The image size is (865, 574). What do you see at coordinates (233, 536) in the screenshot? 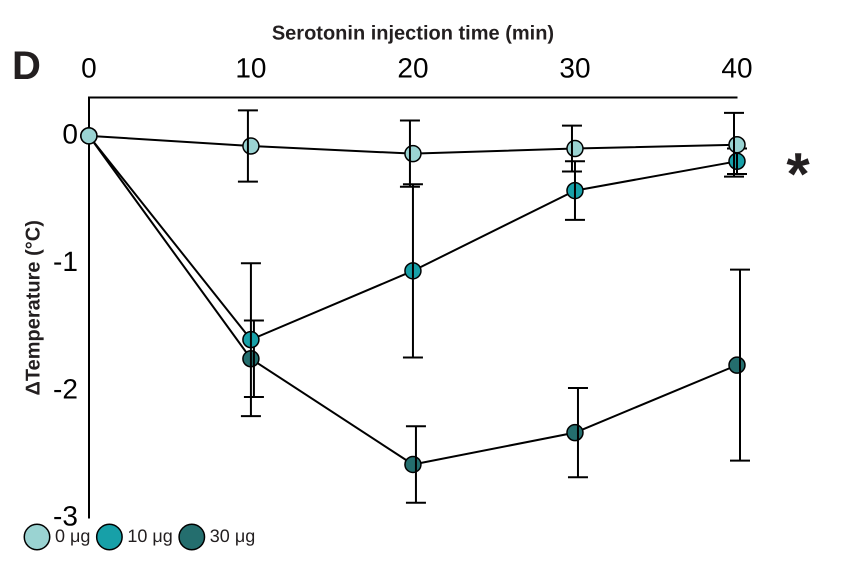
I see `legend-label: 30 μg` at bounding box center [233, 536].